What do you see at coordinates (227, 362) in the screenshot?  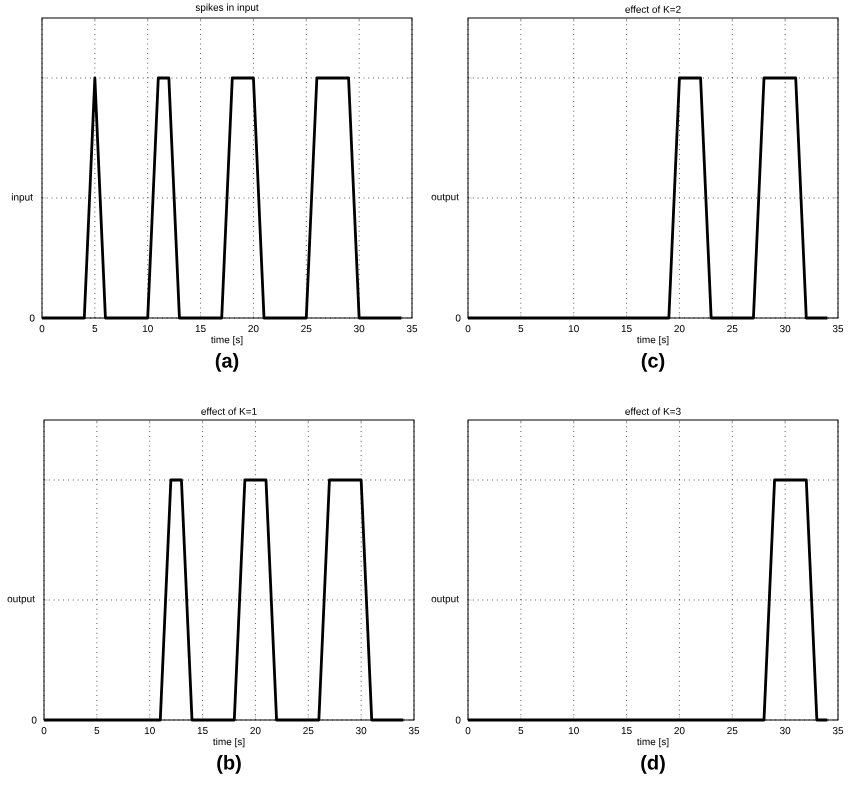 I see `text: (a)` at bounding box center [227, 362].